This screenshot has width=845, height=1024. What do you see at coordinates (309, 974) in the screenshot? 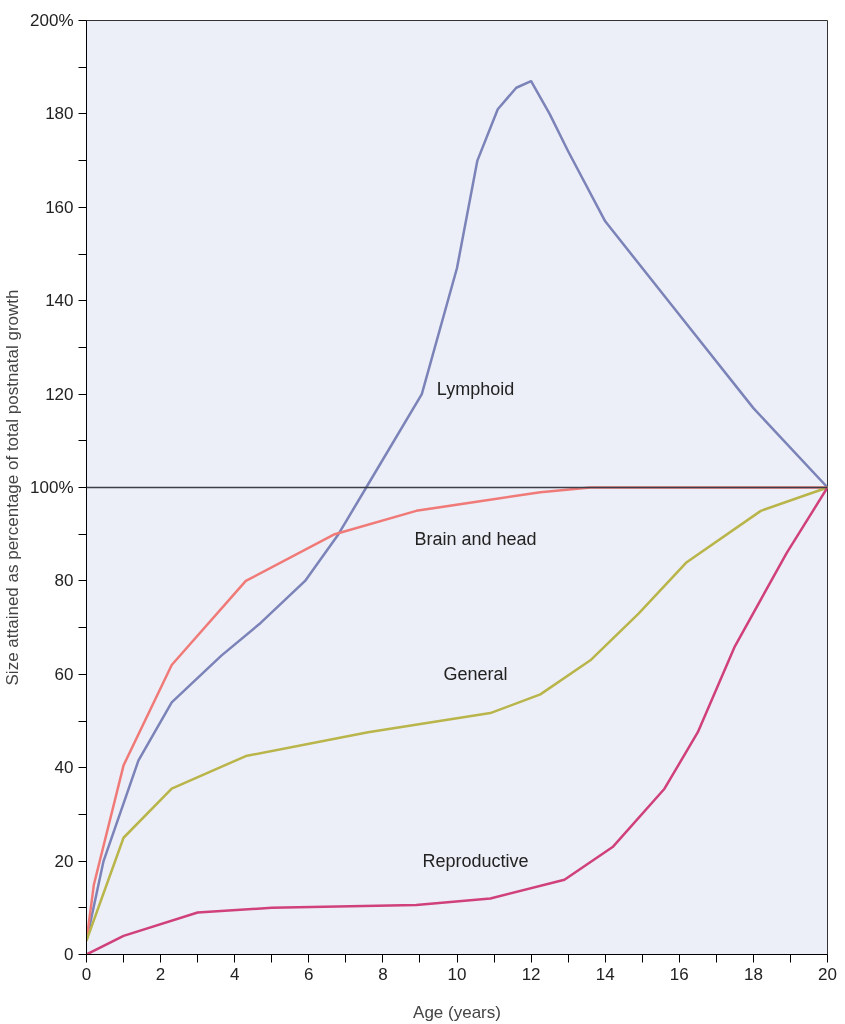
I see `x-tick-label: 6` at bounding box center [309, 974].